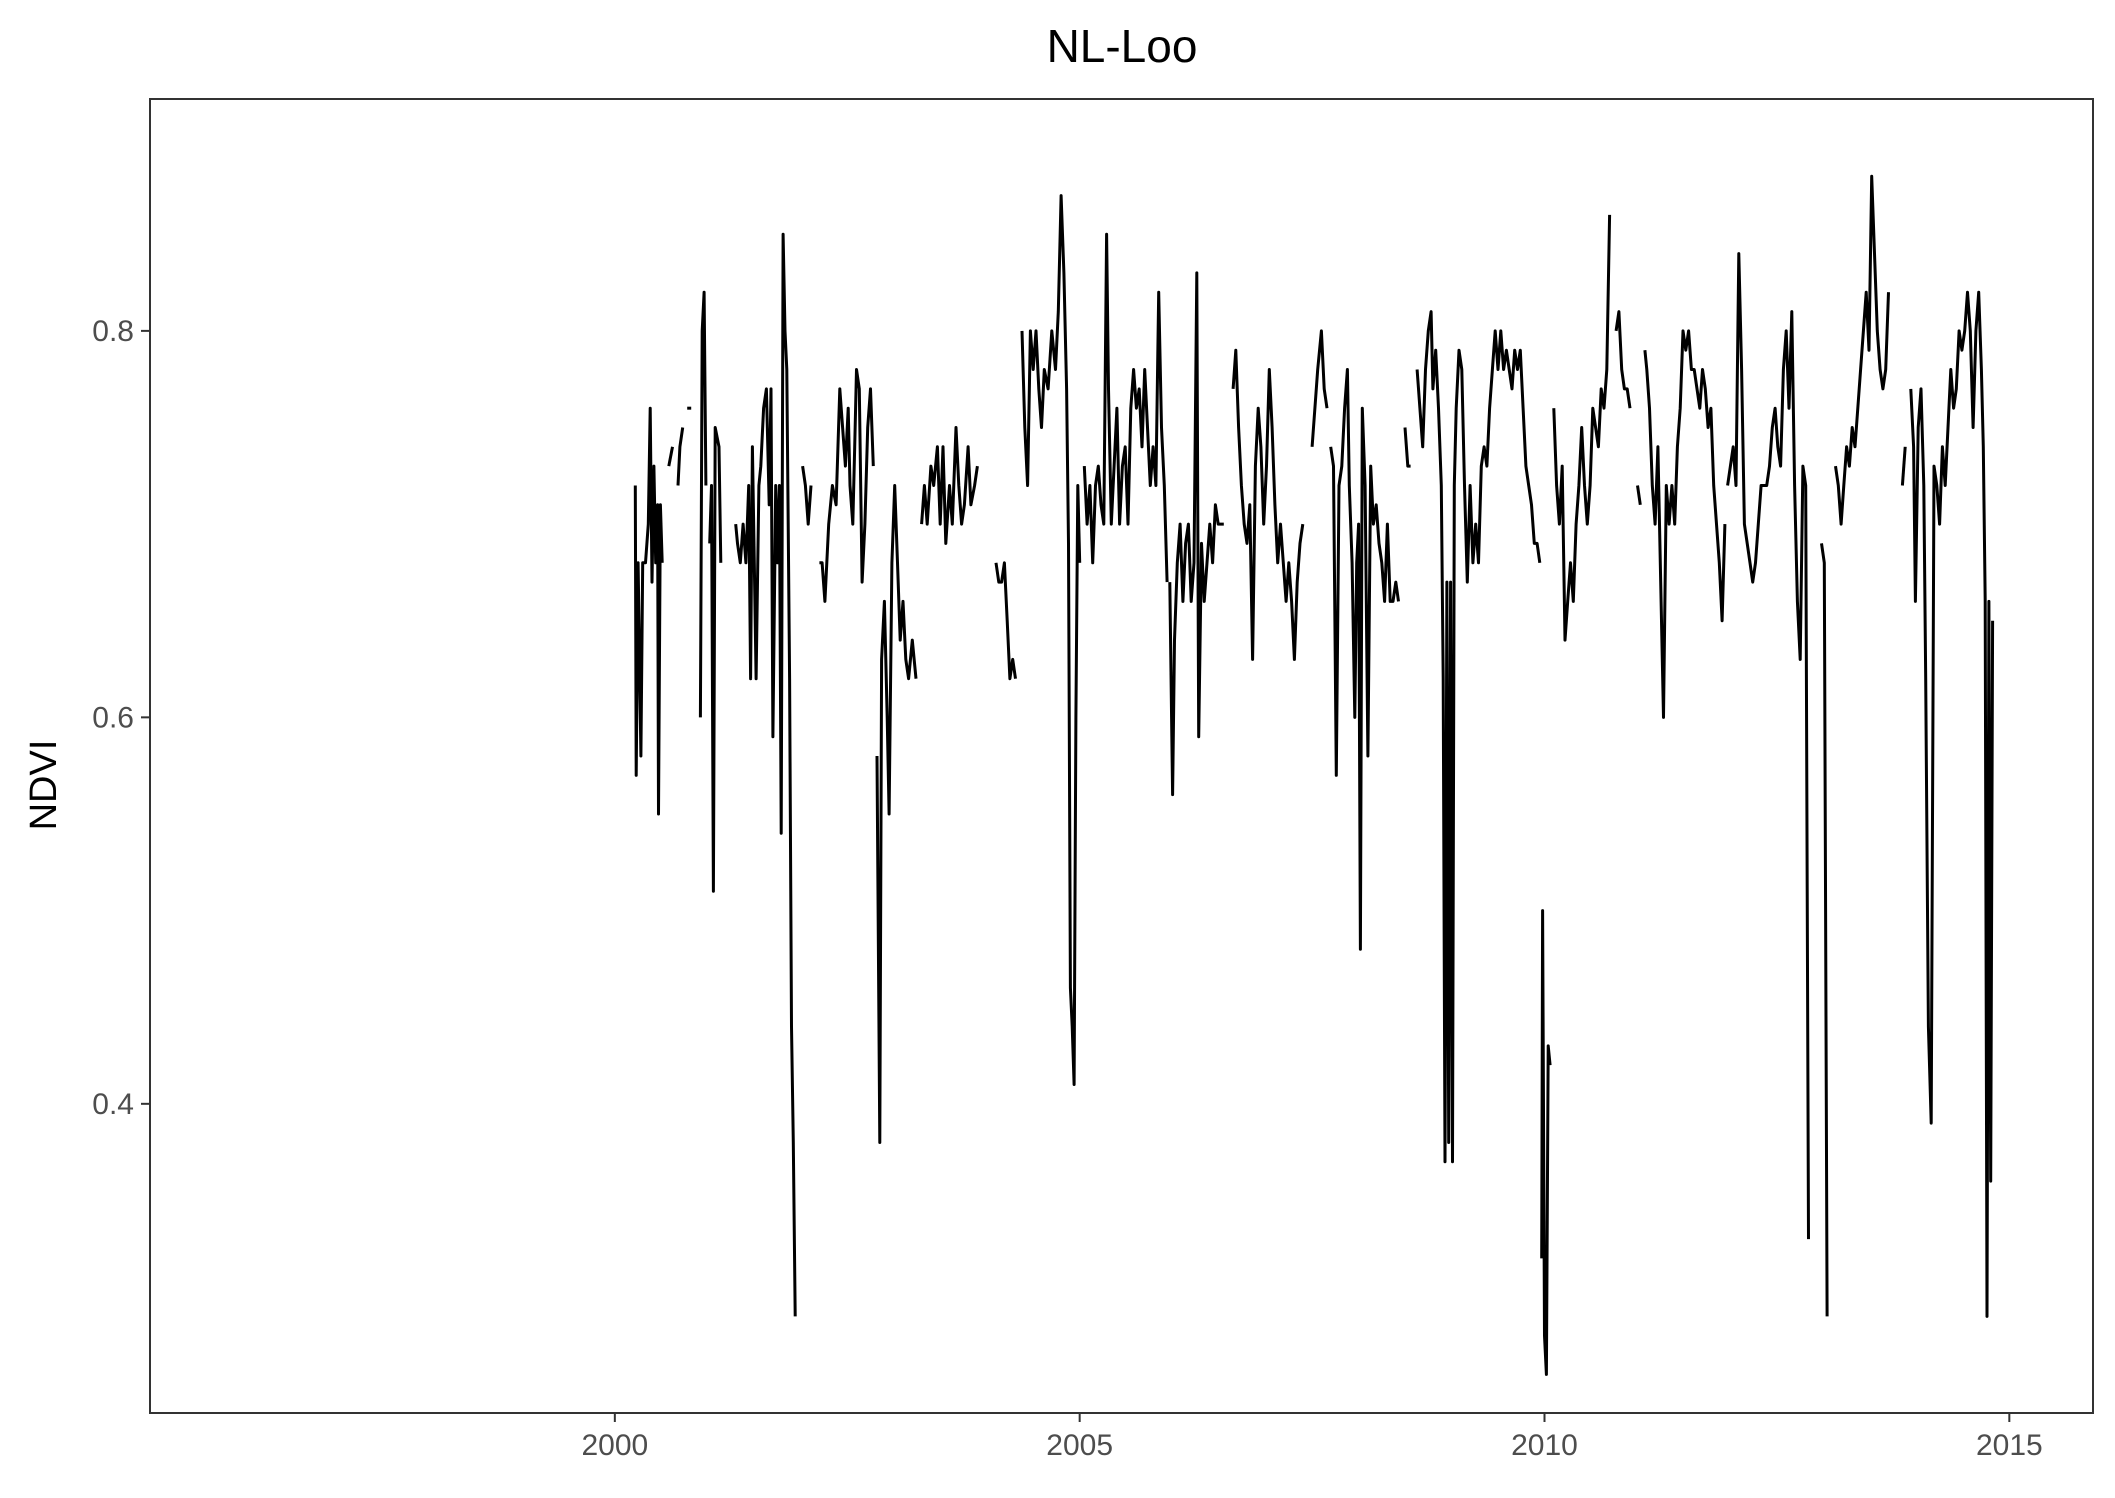 This screenshot has height=1498, width=2115. Describe the element at coordinates (113, 1104) in the screenshot. I see `y-tick-label: 0.4` at that location.